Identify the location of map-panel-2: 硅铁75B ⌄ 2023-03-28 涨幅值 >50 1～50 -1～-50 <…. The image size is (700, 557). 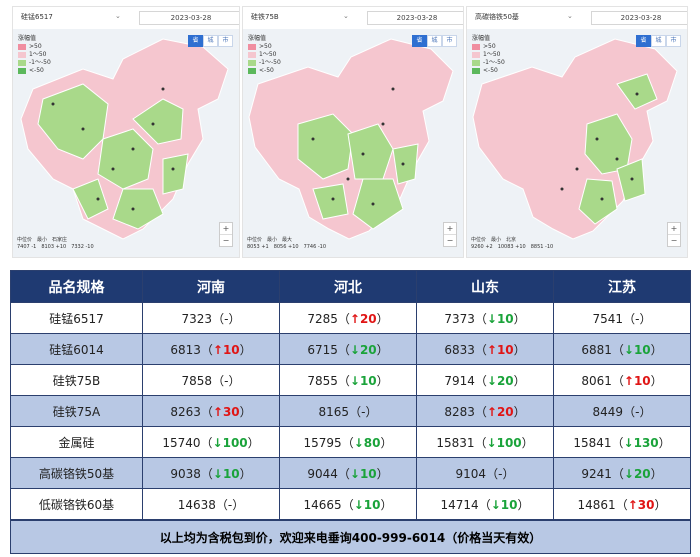
(353, 132).